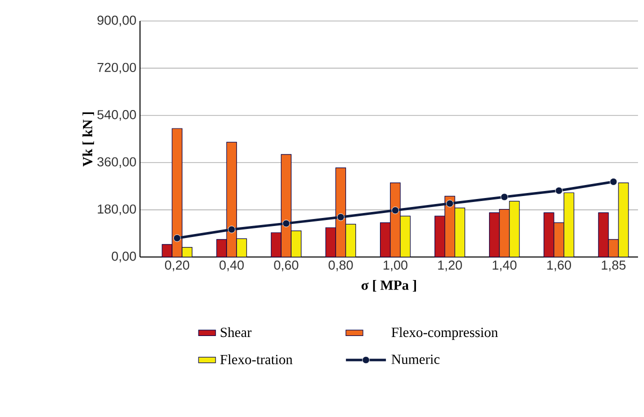  Describe the element at coordinates (614, 266) in the screenshot. I see `x-tick-label: 1,85` at that location.